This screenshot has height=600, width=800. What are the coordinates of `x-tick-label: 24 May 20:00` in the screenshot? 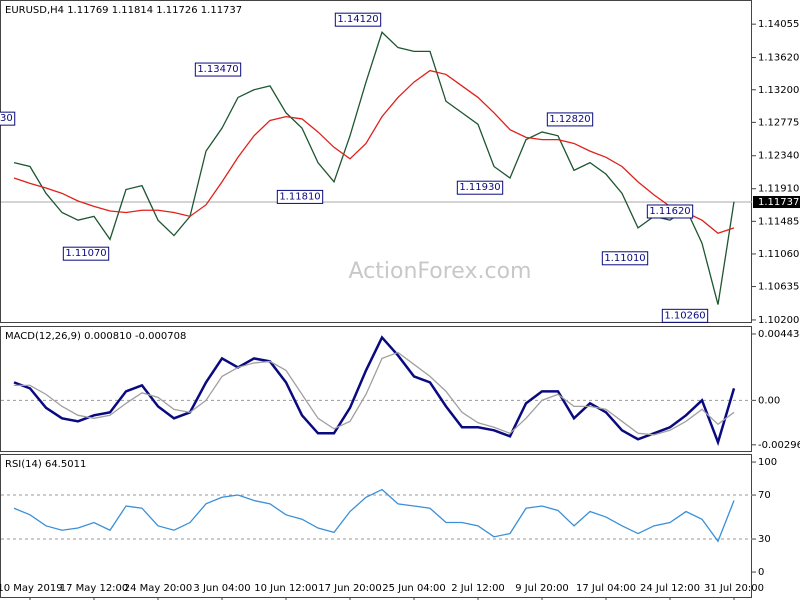 It's located at (158, 588).